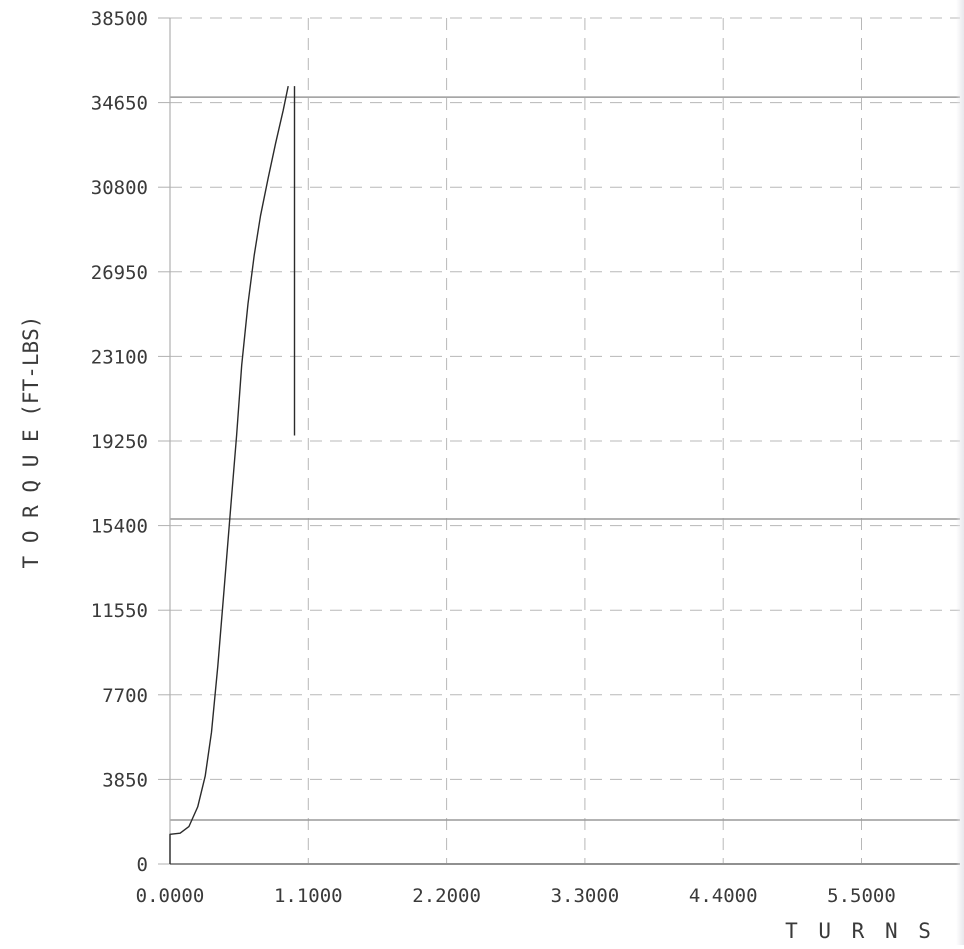 This screenshot has width=964, height=949. What do you see at coordinates (119, 442) in the screenshot?
I see `y-tick-label: 19250` at bounding box center [119, 442].